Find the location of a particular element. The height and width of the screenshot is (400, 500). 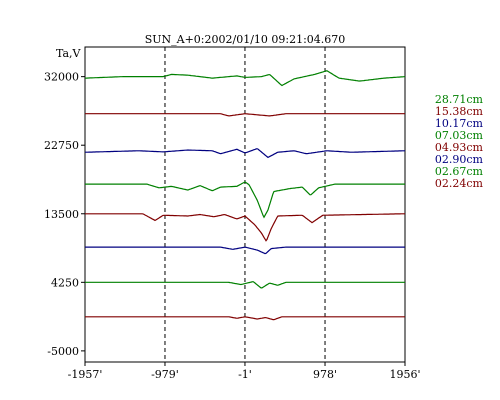

legend-item: 07.03cm is located at coordinates (459, 135).